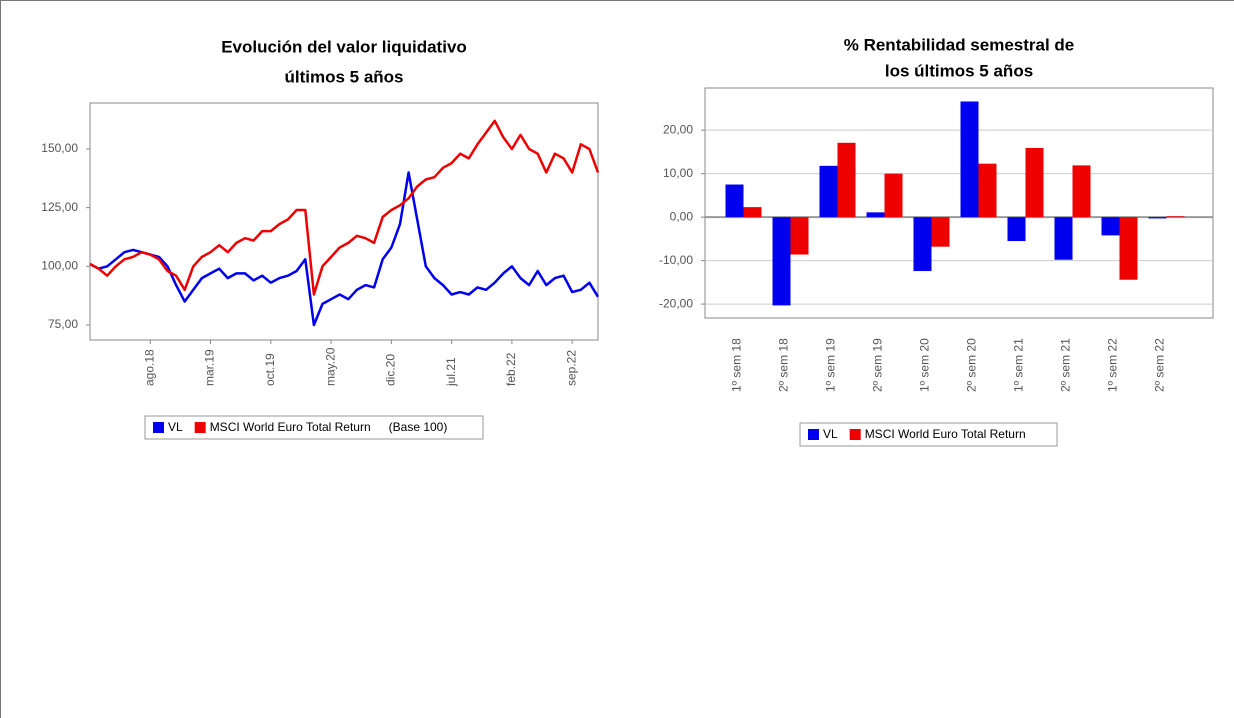 Image resolution: width=1234 pixels, height=718 pixels. Describe the element at coordinates (678, 129) in the screenshot. I see `y-tick-label: 20,00` at that location.